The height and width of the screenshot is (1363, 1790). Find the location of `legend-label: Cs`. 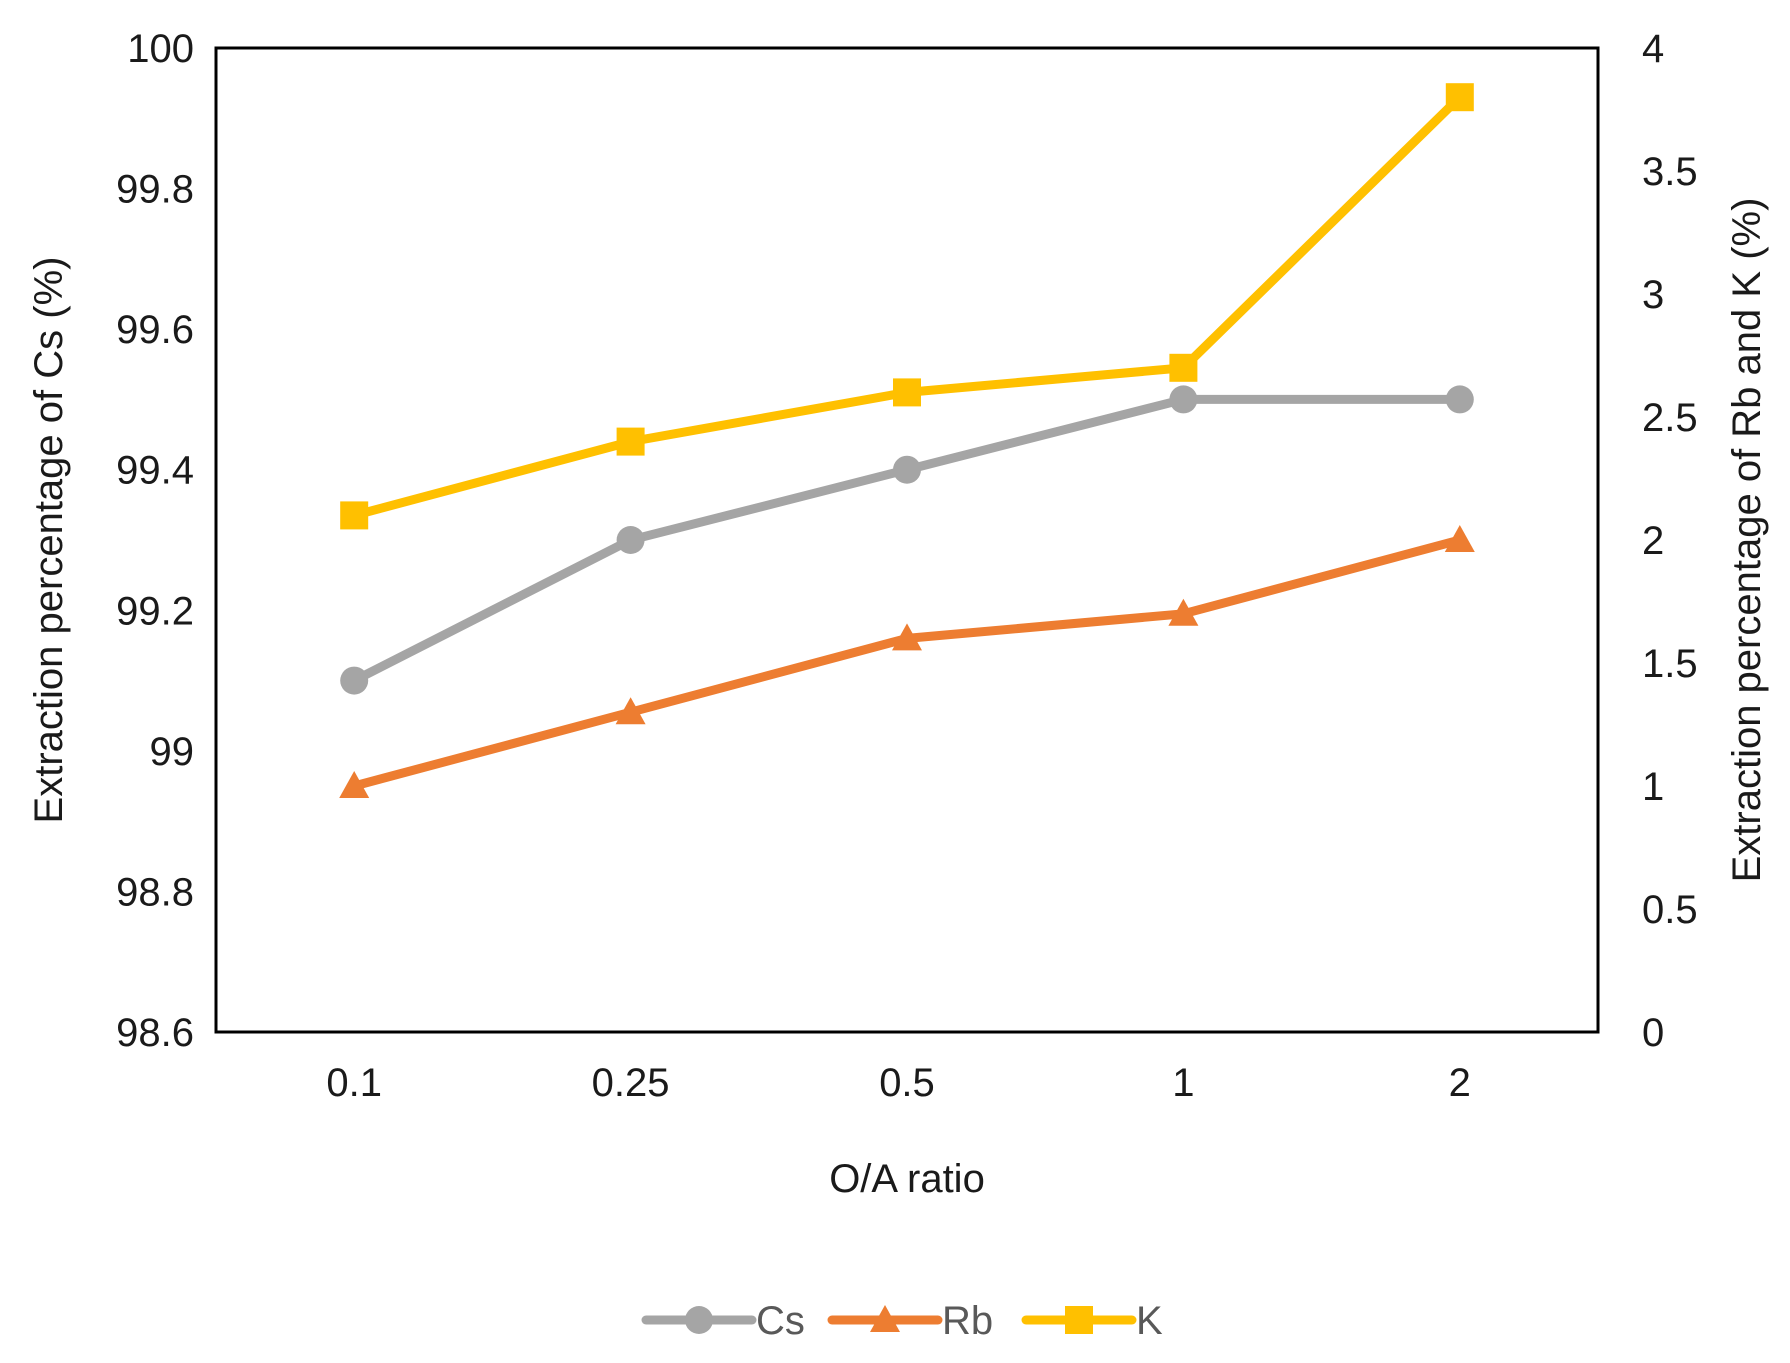

legend-label: Cs is located at coordinates (780, 1321).